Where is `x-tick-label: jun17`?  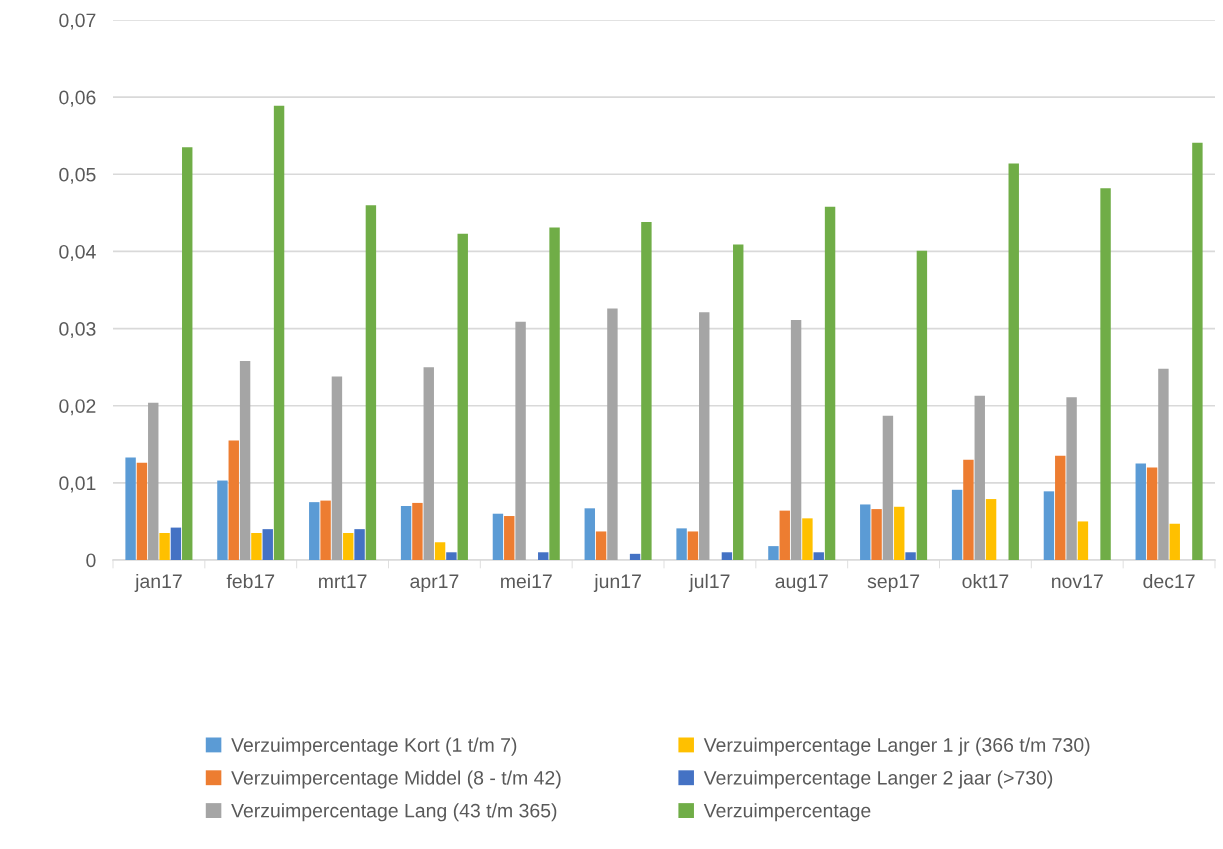 x-tick-label: jun17 is located at coordinates (617, 583).